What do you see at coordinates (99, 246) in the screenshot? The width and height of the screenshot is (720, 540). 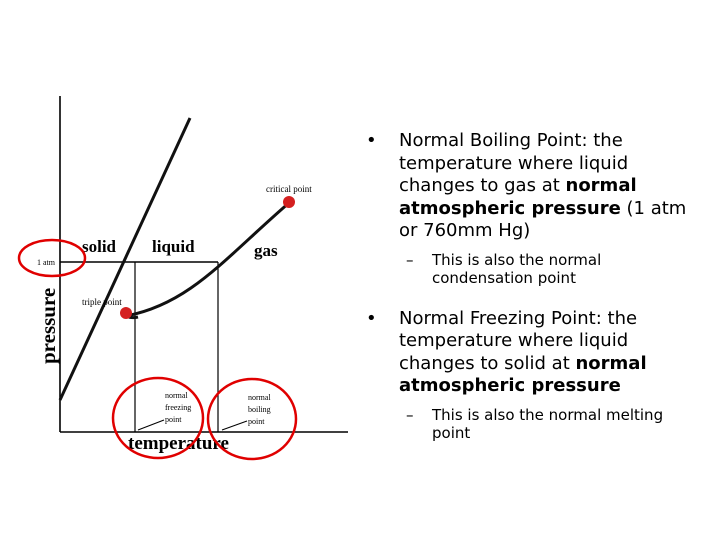 I see `region-label-solid: solid` at bounding box center [99, 246].